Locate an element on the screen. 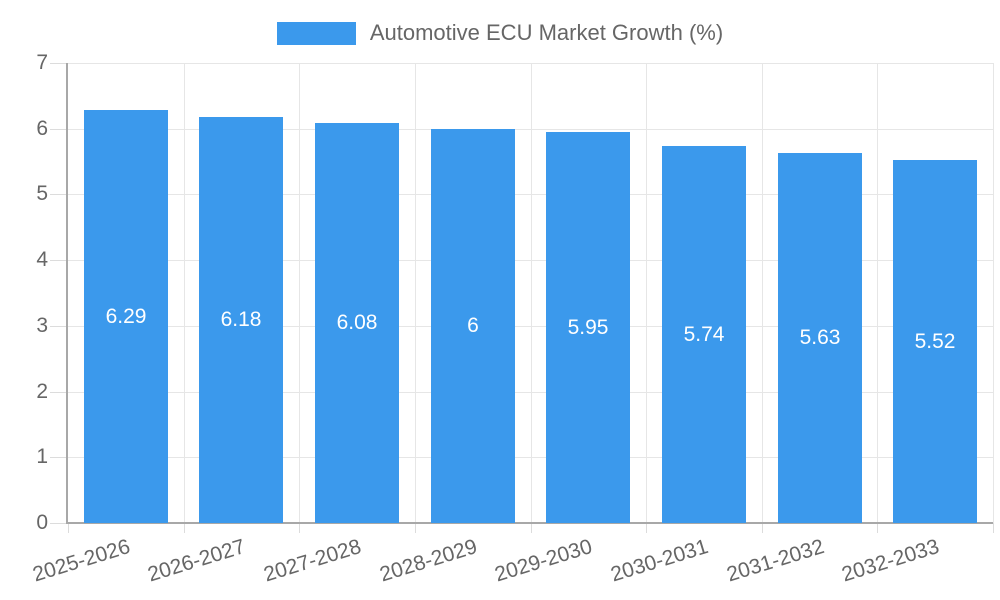 This screenshot has height=600, width=1000. x-tick-label: 2030-2031 is located at coordinates (659, 561).